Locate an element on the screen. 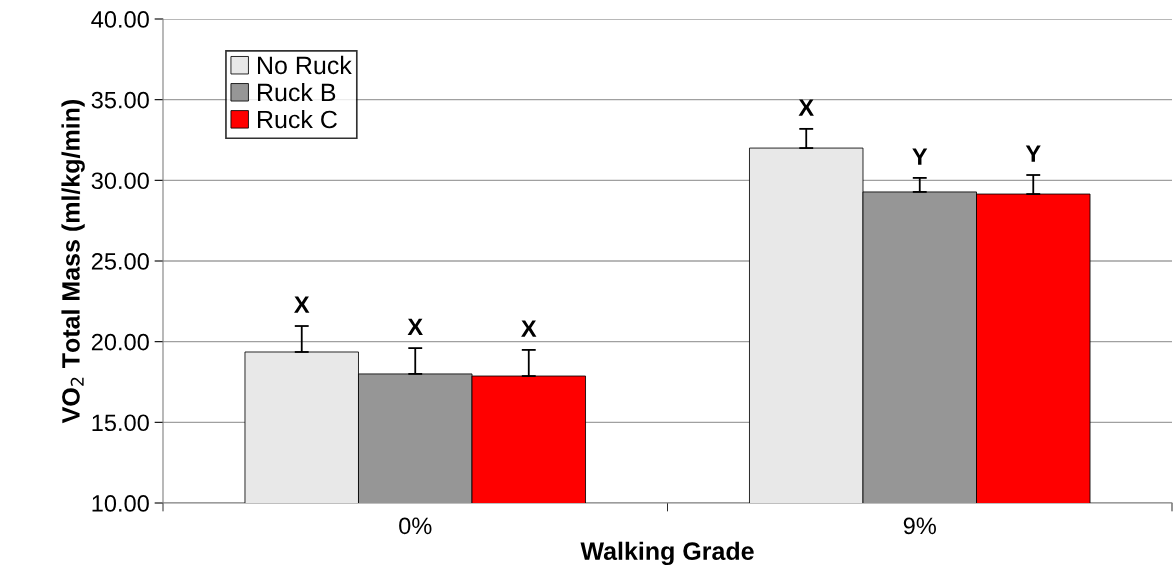 The height and width of the screenshot is (584, 1175). y-tick-label: 20.00 is located at coordinates (120, 342).